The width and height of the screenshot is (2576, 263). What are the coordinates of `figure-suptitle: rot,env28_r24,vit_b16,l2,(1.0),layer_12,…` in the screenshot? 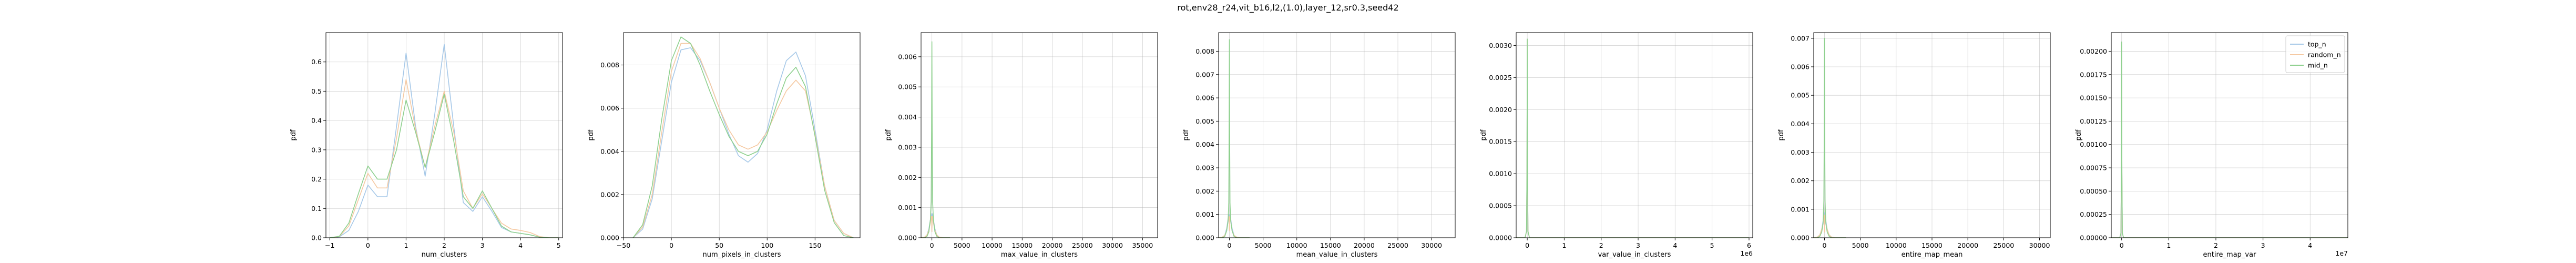 It's located at (1287, 8).